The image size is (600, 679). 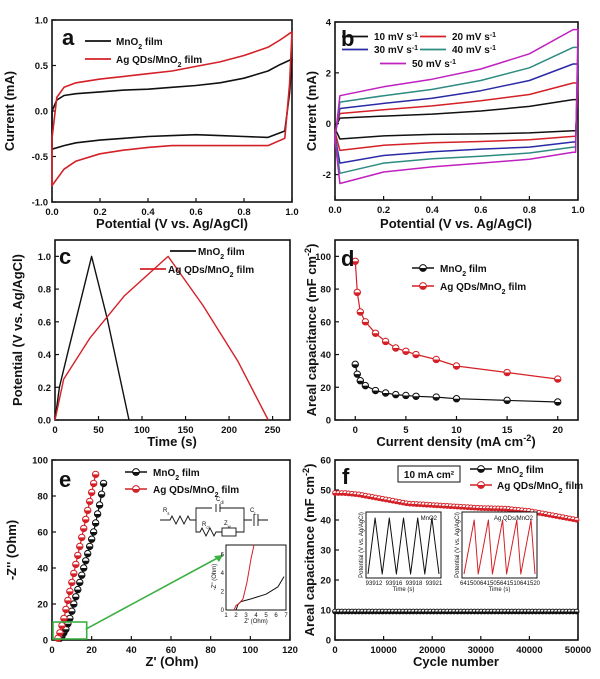 What do you see at coordinates (347, 258) in the screenshot?
I see `panel-label: d` at bounding box center [347, 258].